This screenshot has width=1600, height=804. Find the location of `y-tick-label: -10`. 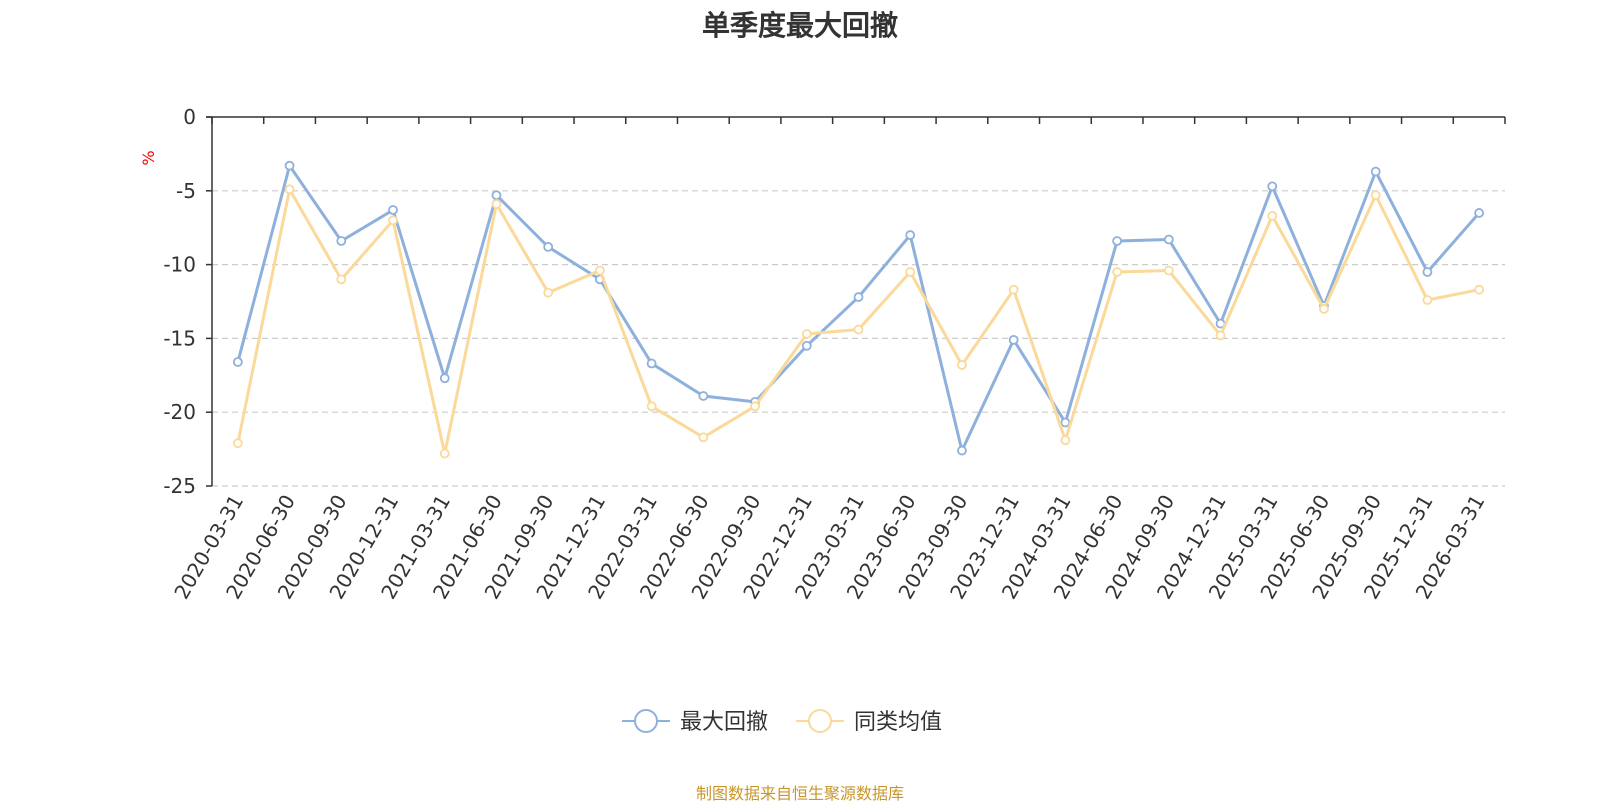

y-tick-label: -10 is located at coordinates (179, 265).